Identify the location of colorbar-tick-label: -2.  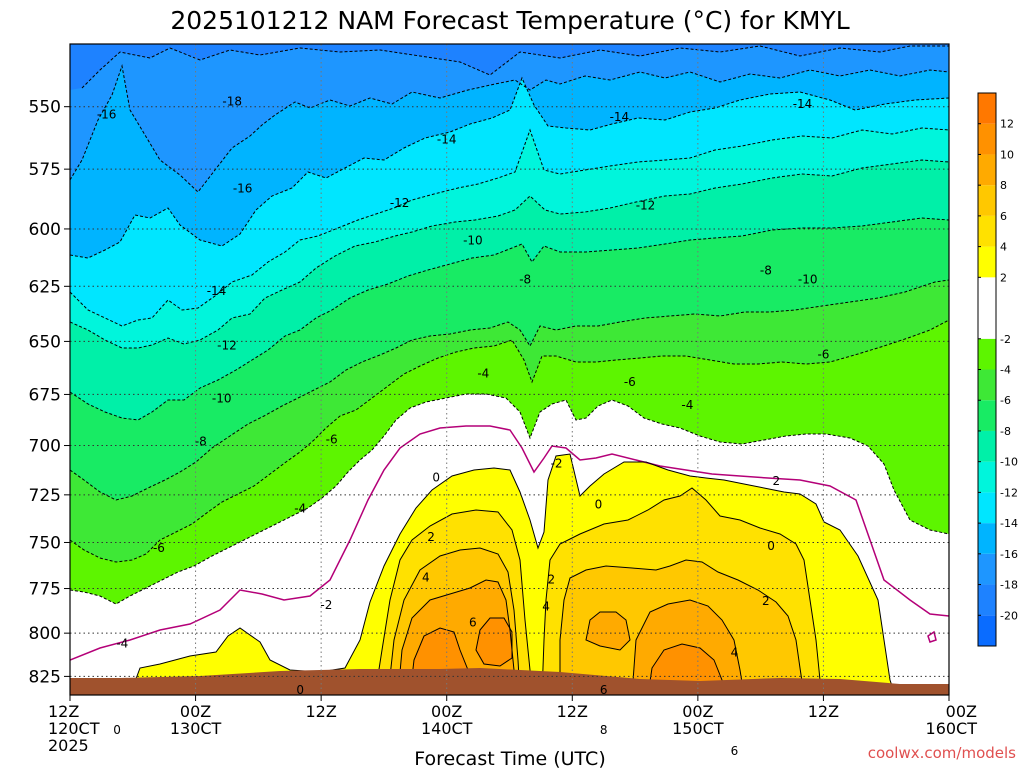
(1005, 339).